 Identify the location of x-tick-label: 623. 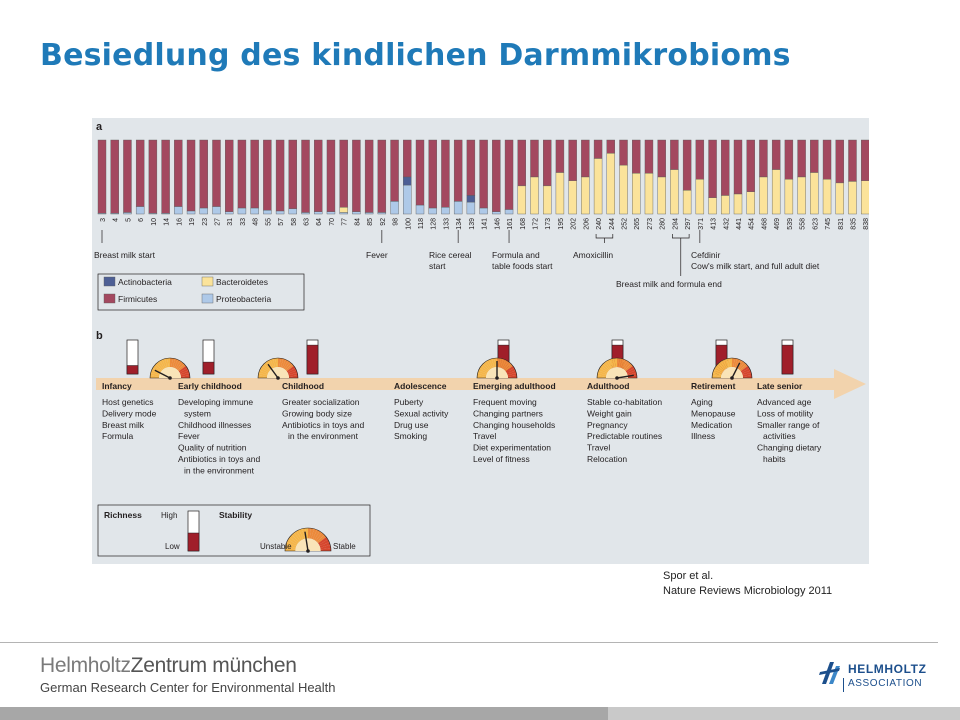
(815, 224).